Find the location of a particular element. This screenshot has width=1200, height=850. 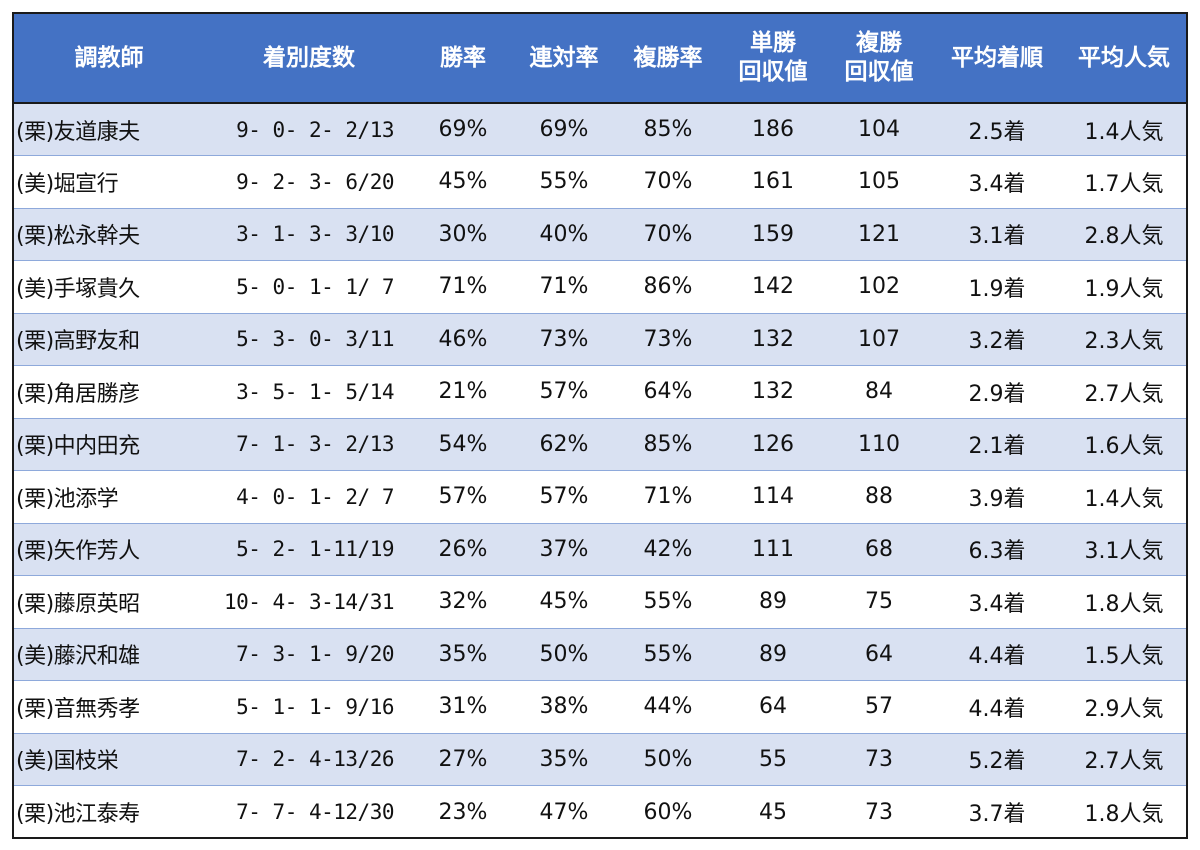

top3-rate-cell: 73% is located at coordinates (668, 339).